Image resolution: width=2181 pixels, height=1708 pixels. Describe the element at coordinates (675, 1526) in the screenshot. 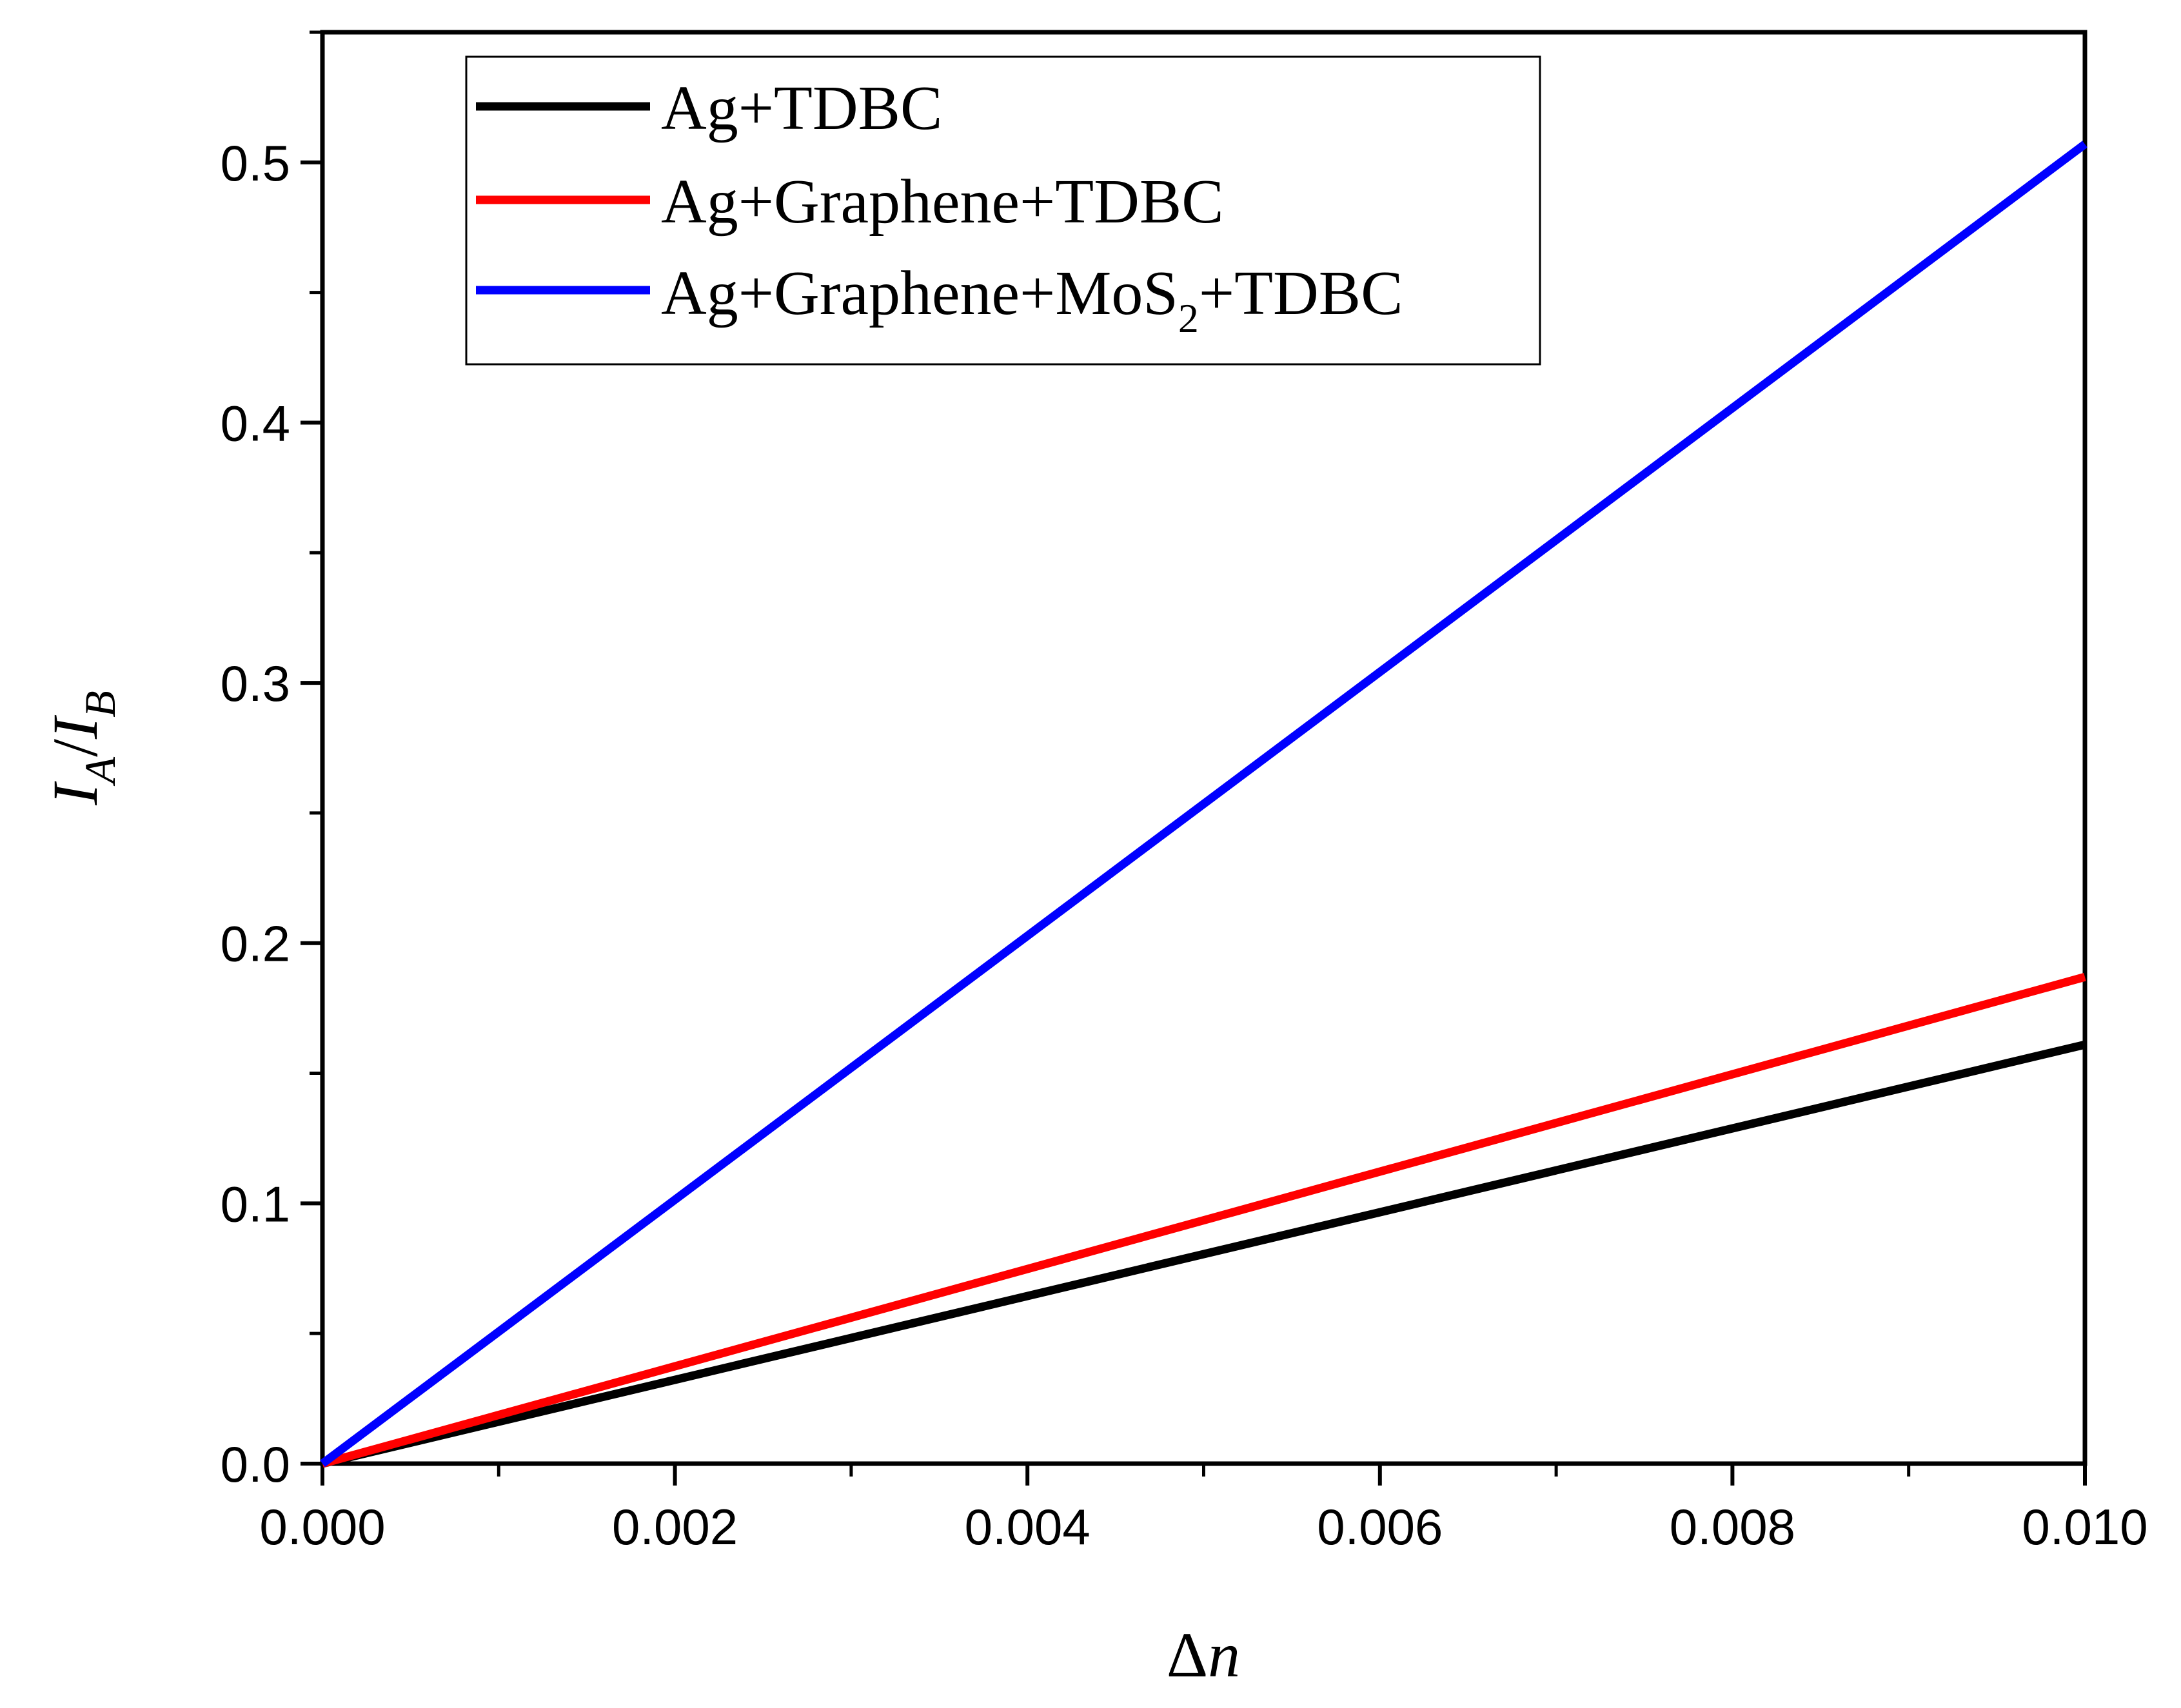

I see `x-tick-label: 0.002` at that location.